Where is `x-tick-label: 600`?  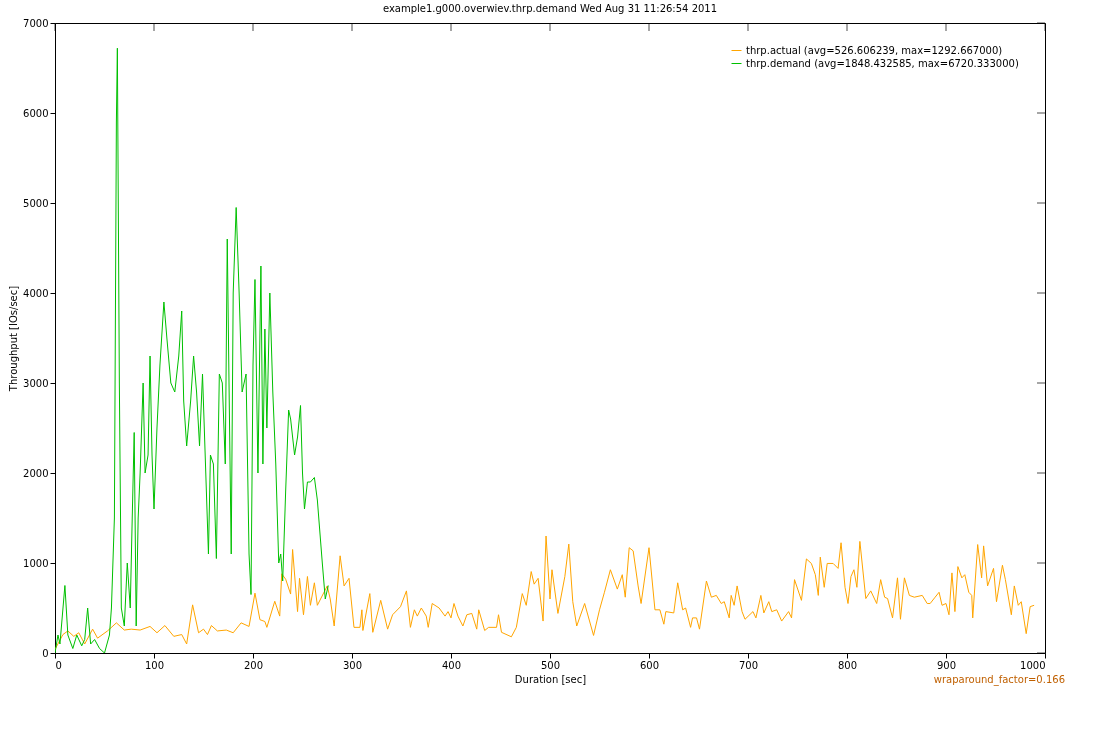
x-tick-label: 600 is located at coordinates (649, 665).